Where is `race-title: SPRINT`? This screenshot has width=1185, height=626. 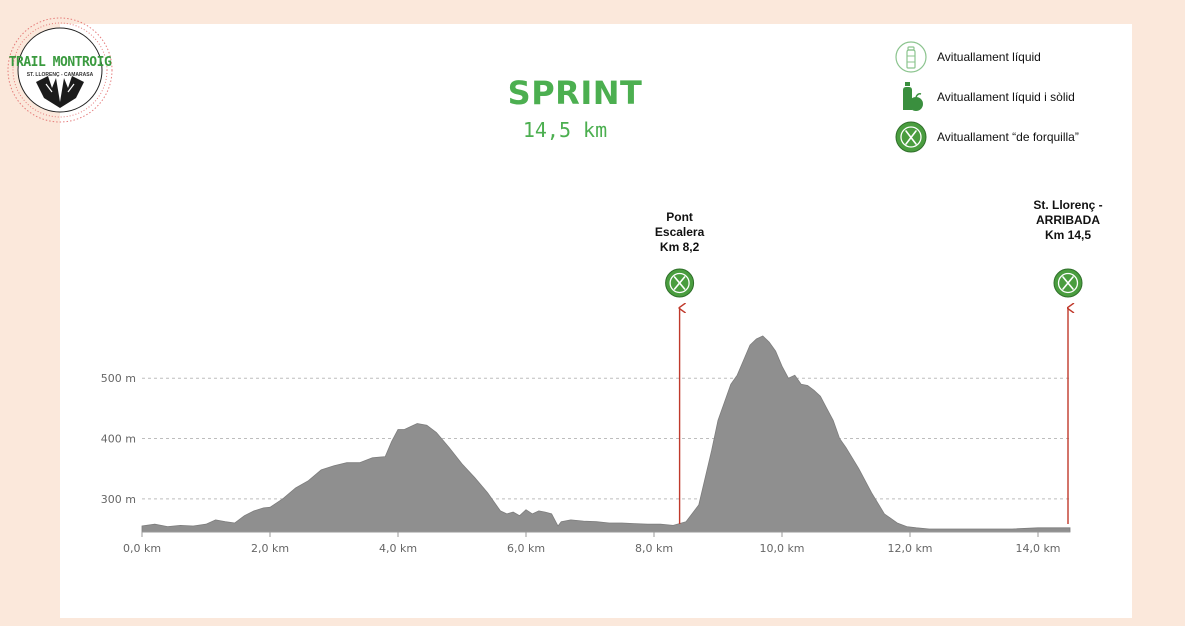 race-title: SPRINT is located at coordinates (575, 93).